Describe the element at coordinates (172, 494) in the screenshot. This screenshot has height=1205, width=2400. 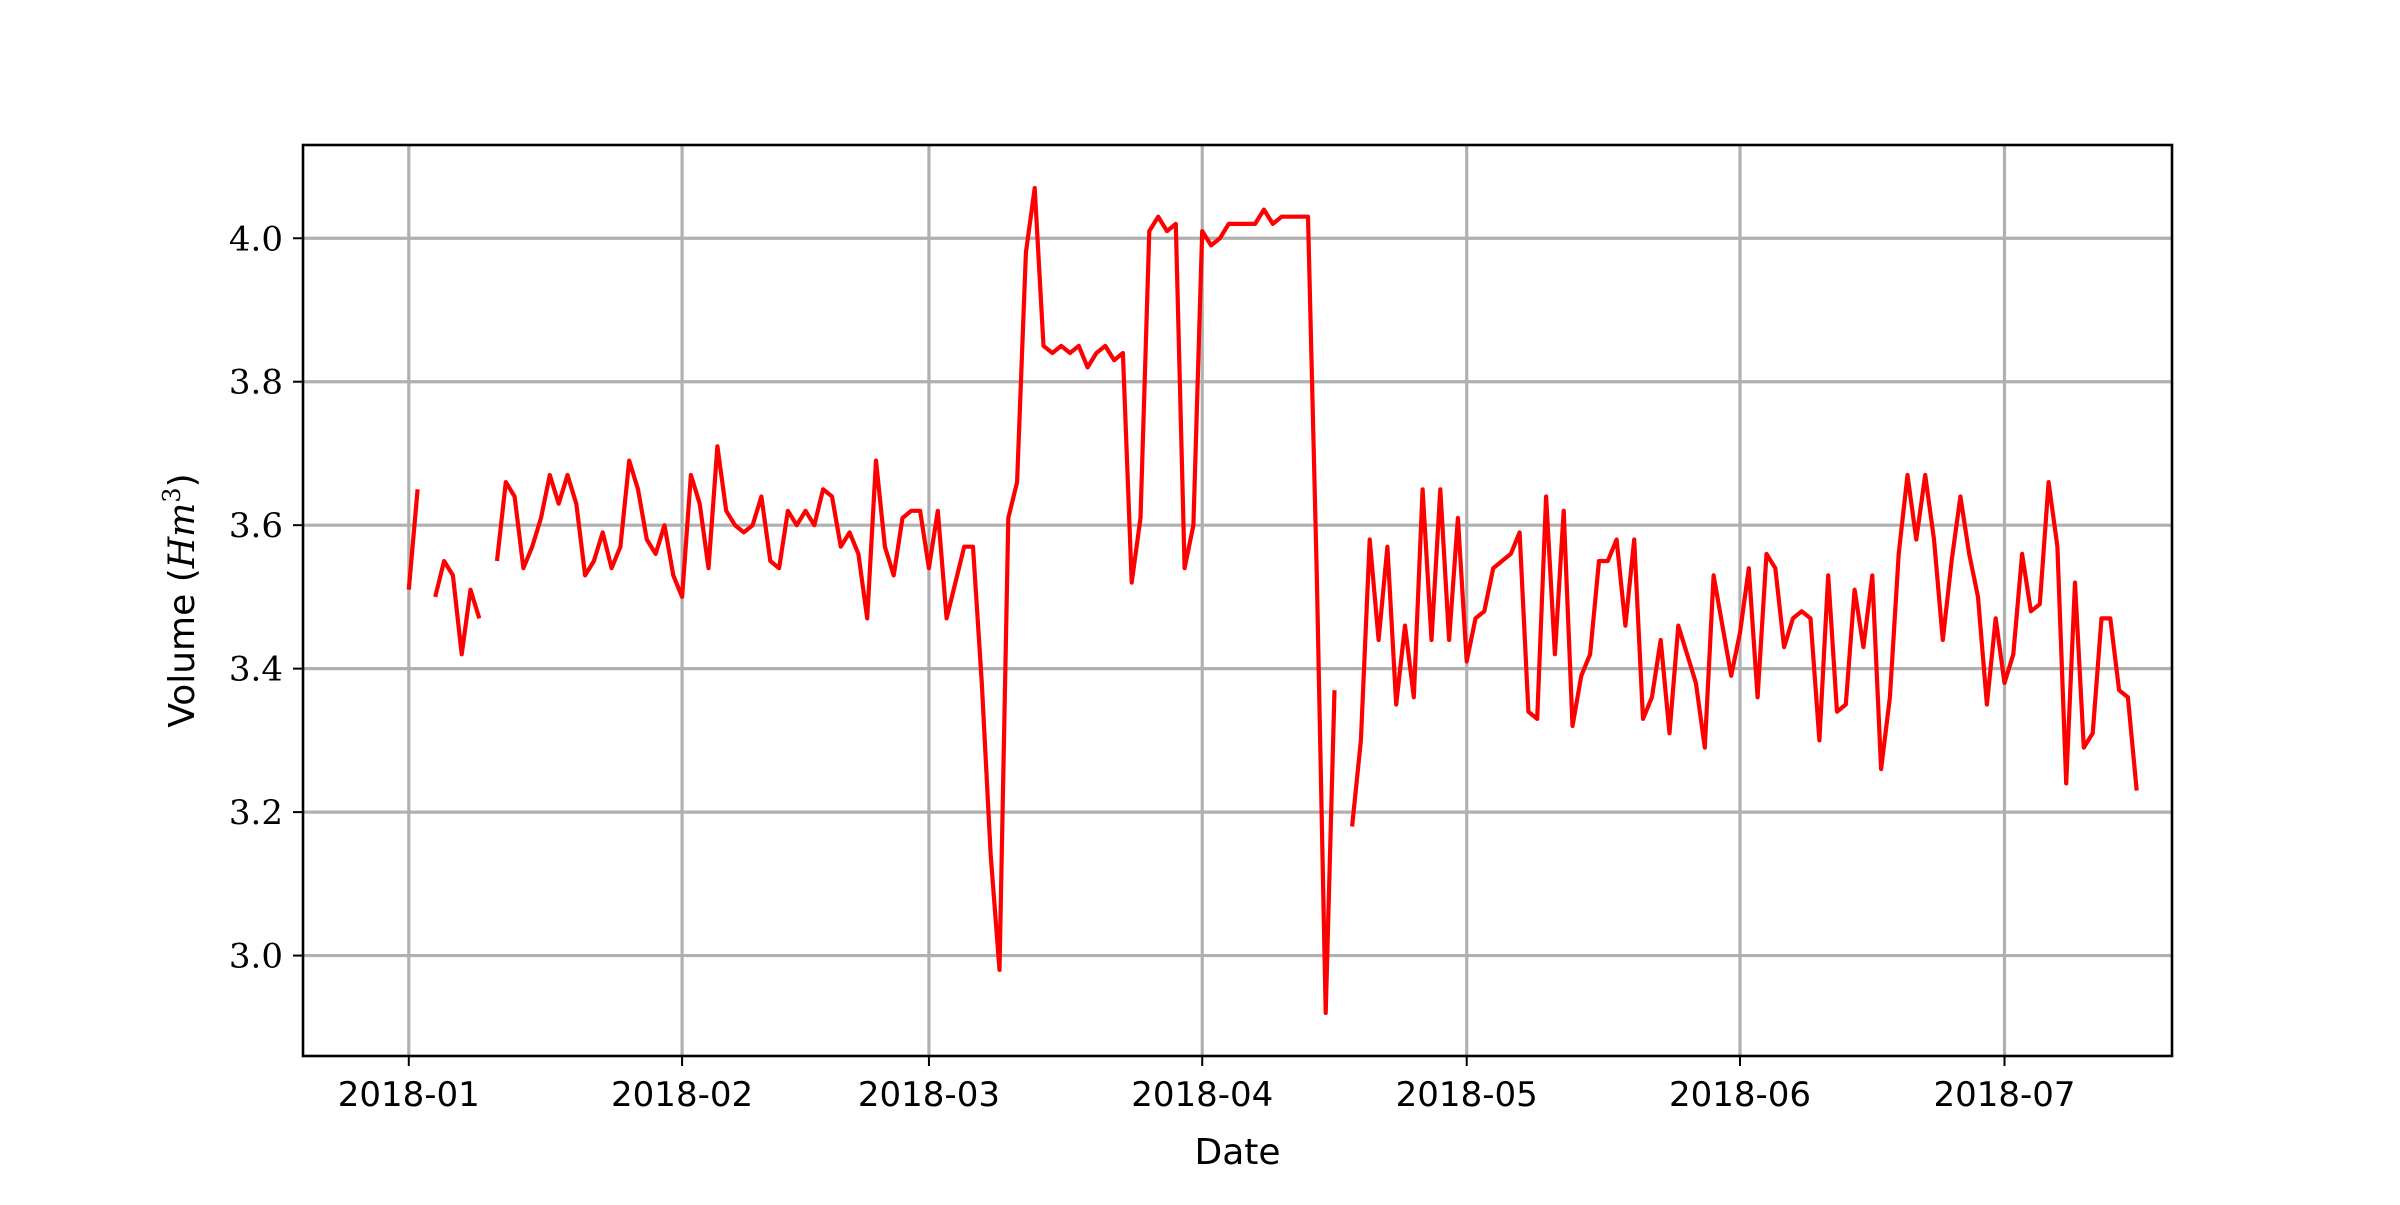
I see `y-axis-label-unit-exponent: 3` at that location.